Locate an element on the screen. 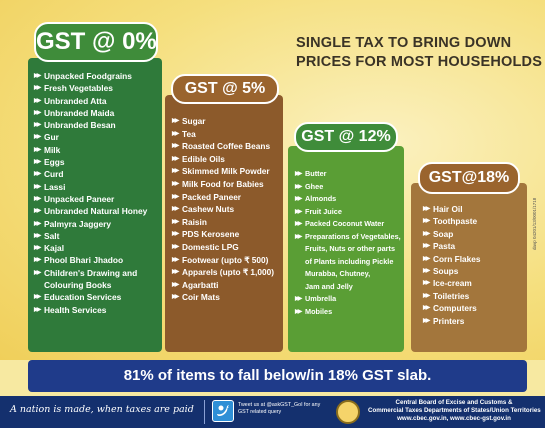  slab-1-item: ▶▶ Packed Paneer is located at coordinates (223, 197).